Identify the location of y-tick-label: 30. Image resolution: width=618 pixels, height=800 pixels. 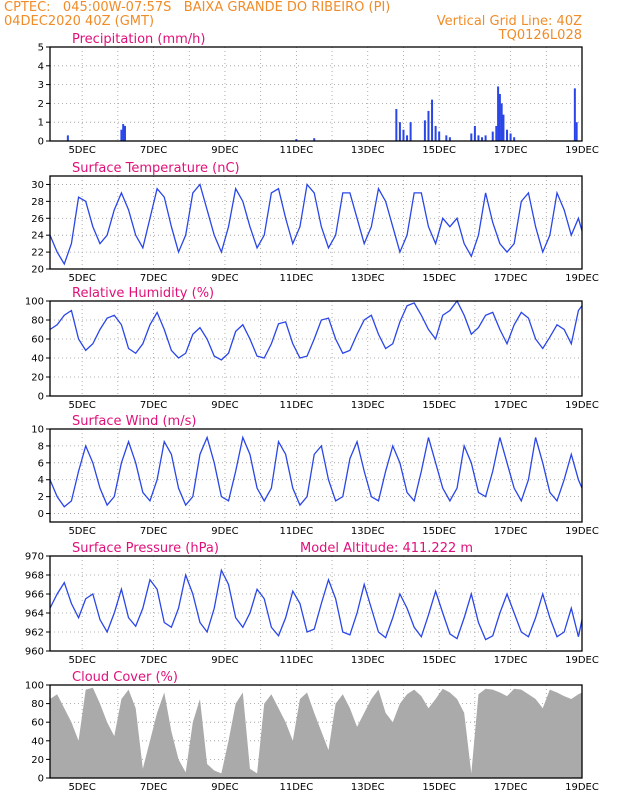
(37, 185).